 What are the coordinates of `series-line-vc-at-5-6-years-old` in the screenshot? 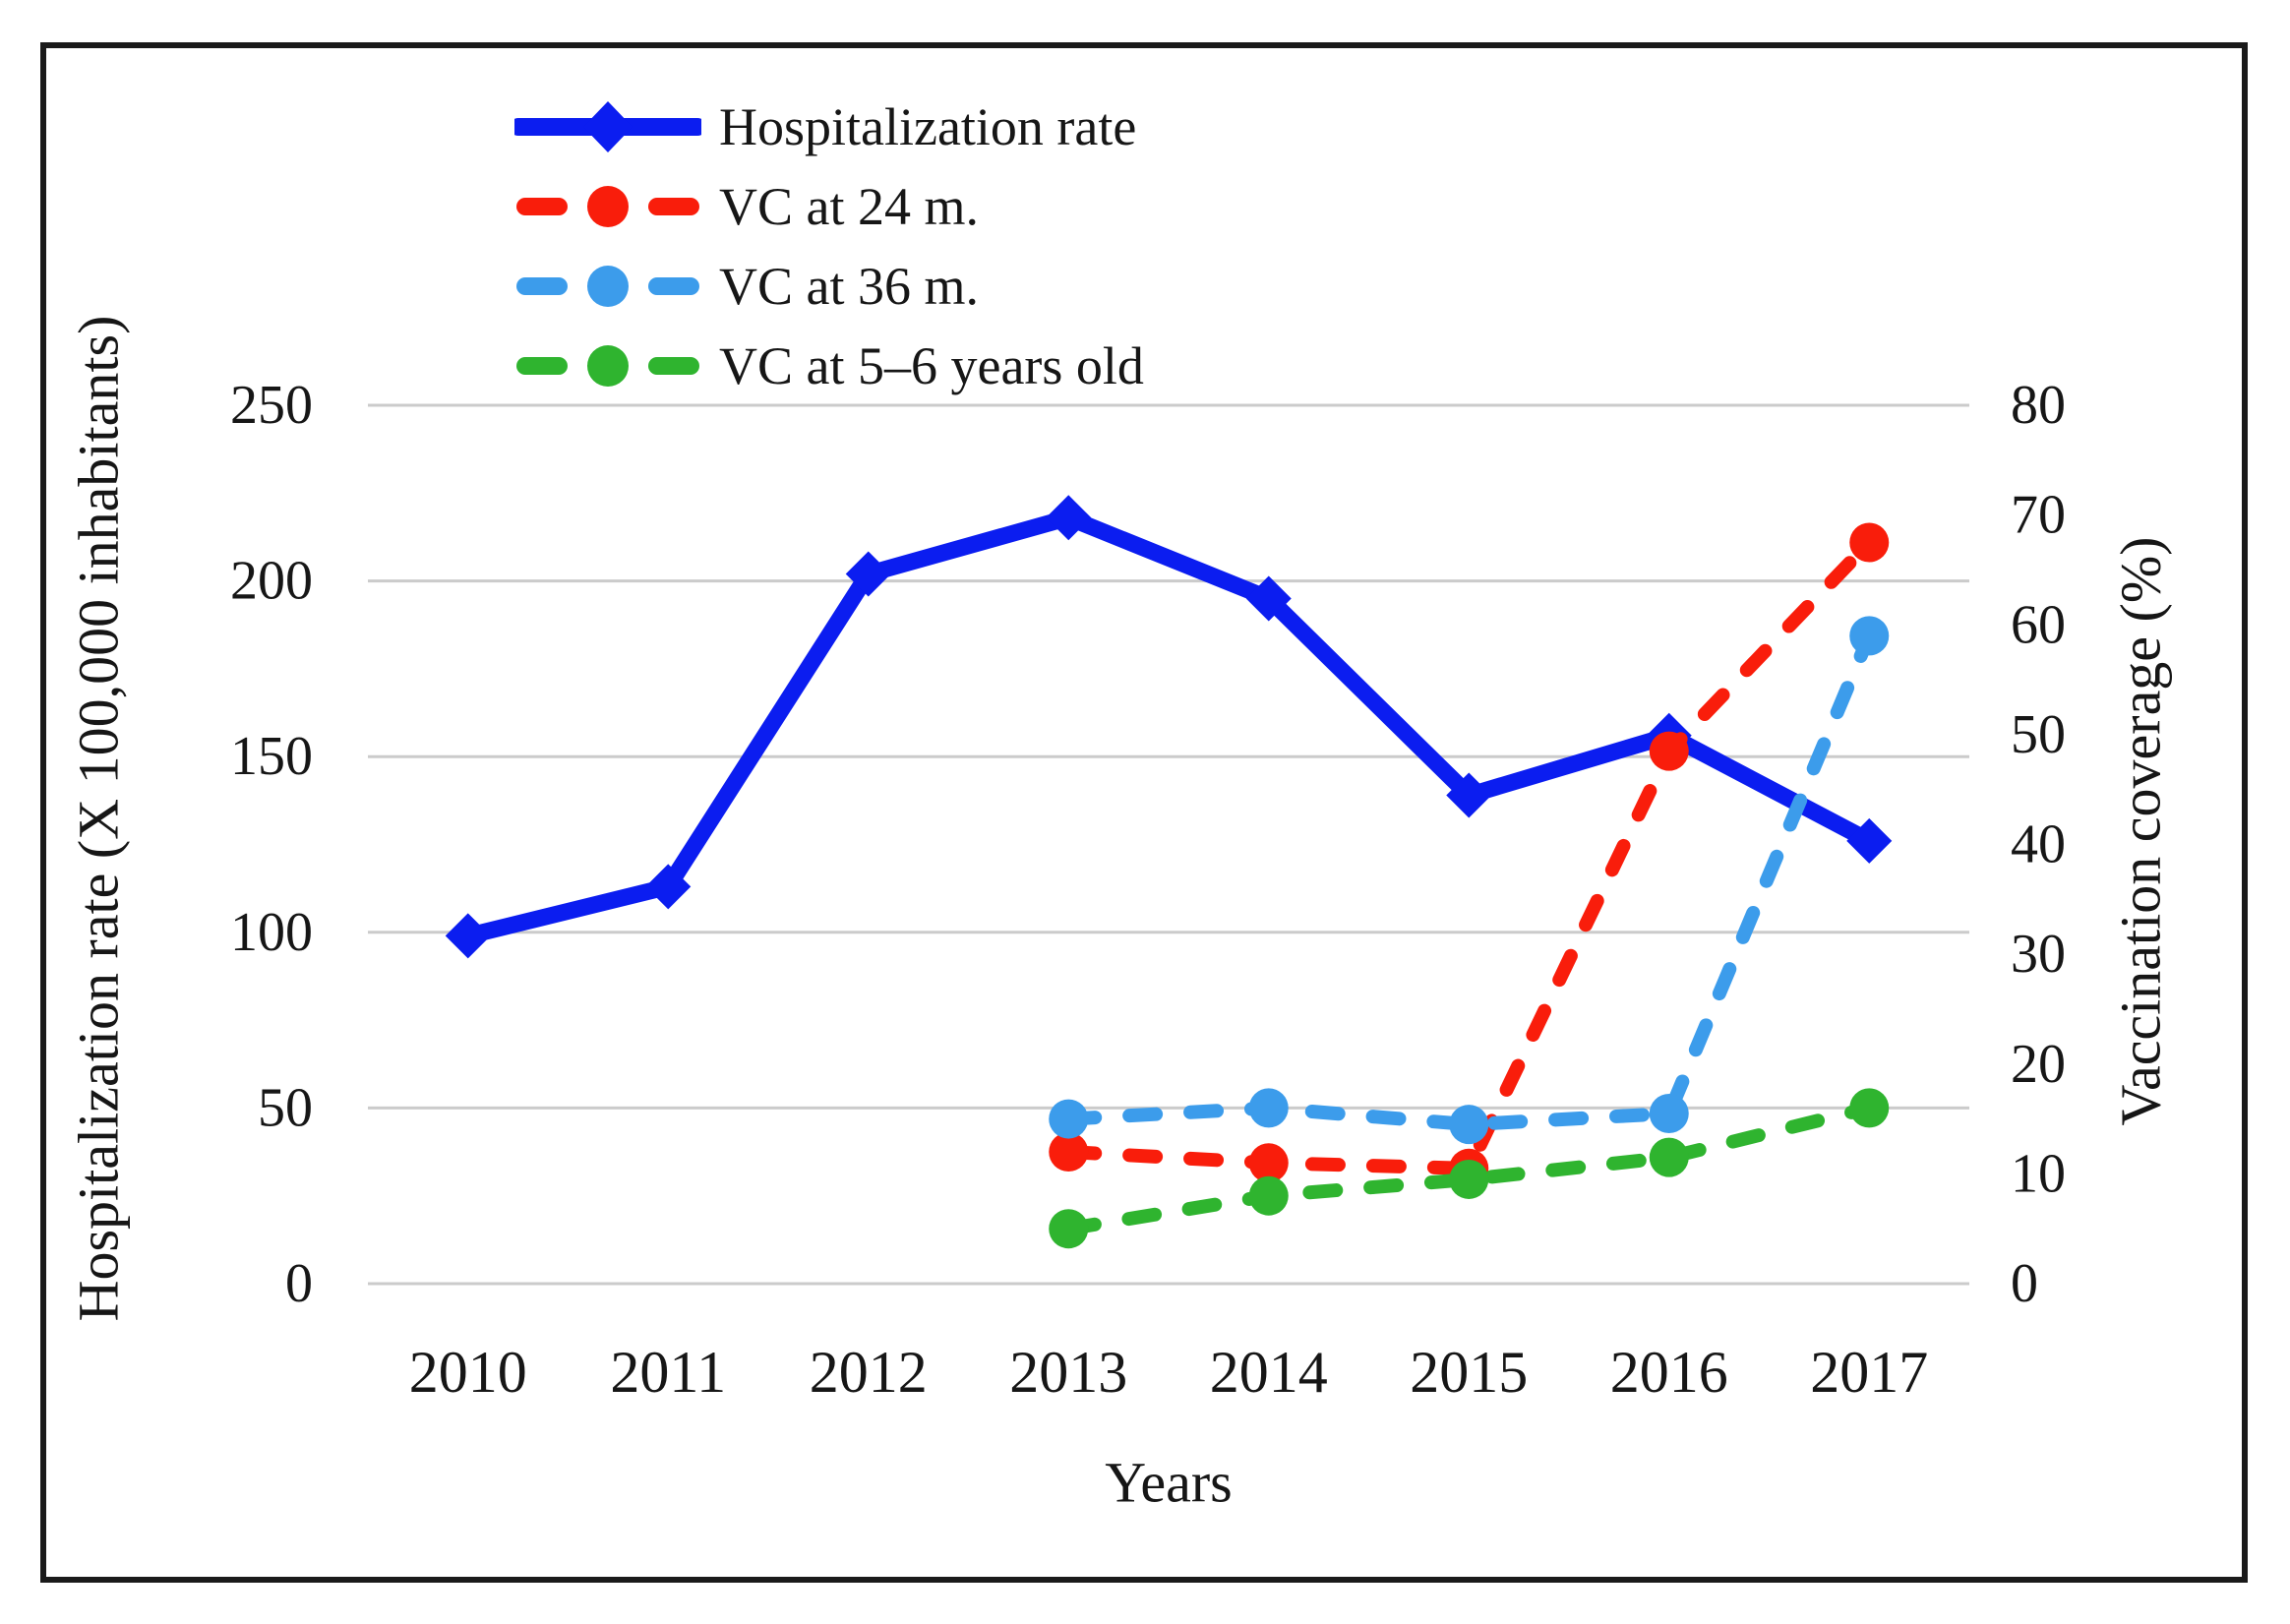 It's located at (1469, 1168).